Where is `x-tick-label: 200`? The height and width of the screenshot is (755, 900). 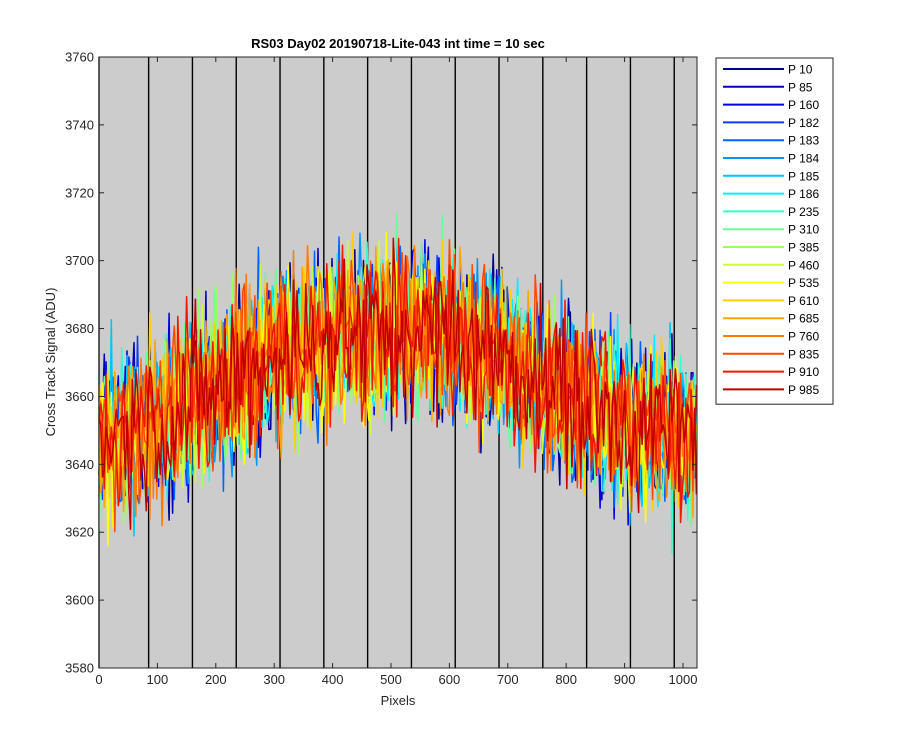
x-tick-label: 200 is located at coordinates (216, 679).